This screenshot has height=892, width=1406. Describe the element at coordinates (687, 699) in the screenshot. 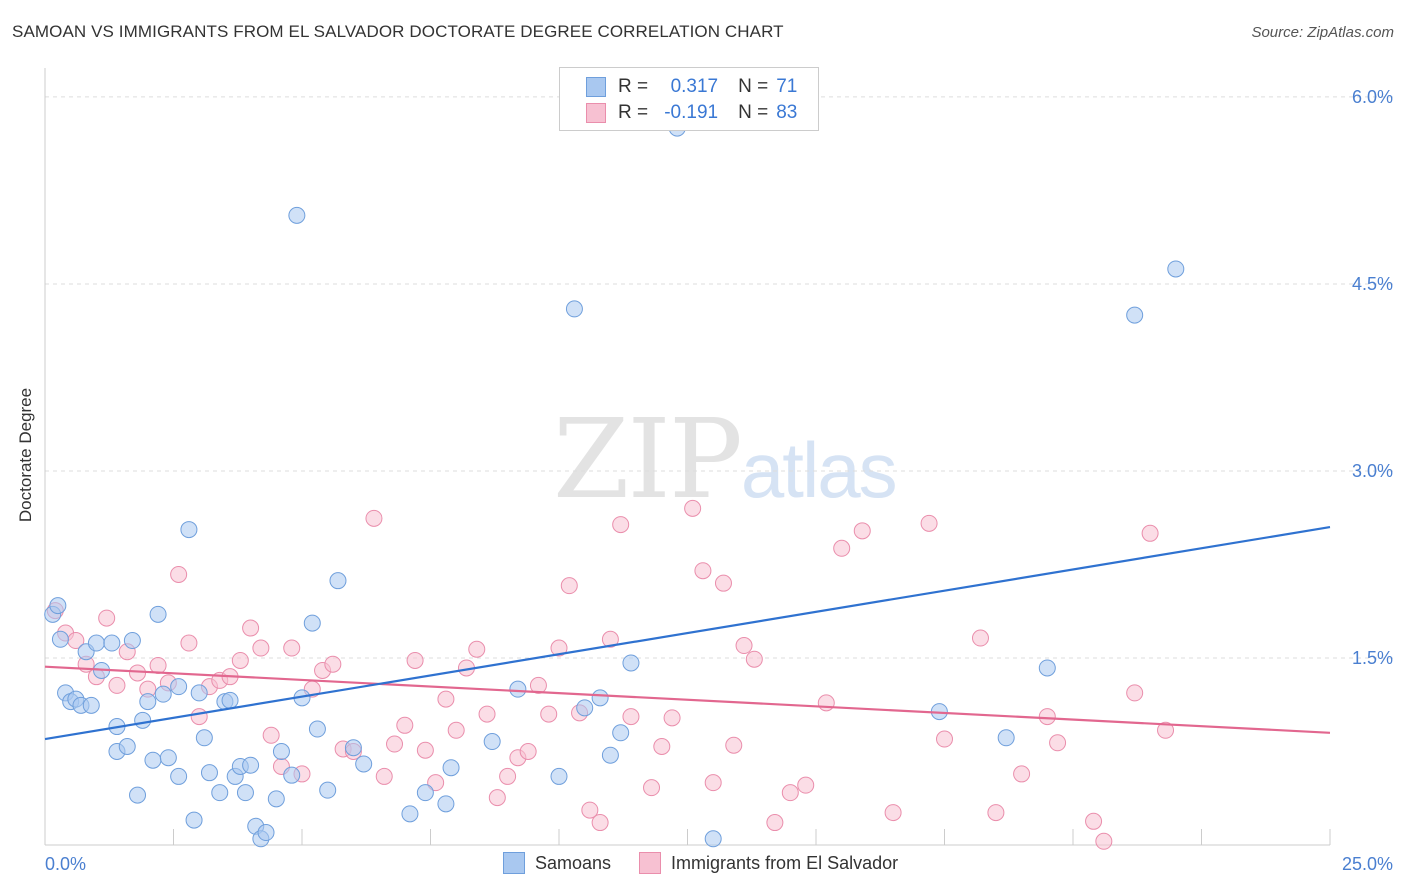

I see `trend-line-el-salvador` at that location.